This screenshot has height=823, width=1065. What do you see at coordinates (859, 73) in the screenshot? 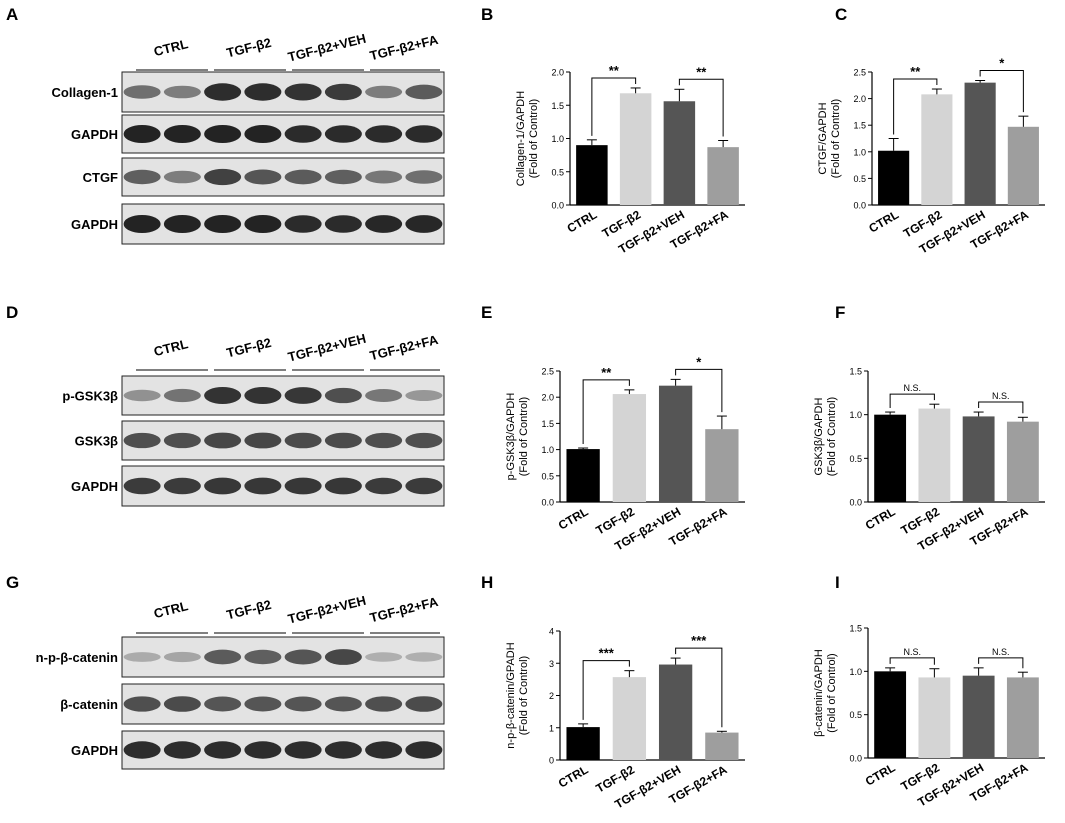
I see `y-tick-label: 2.5` at bounding box center [859, 73].